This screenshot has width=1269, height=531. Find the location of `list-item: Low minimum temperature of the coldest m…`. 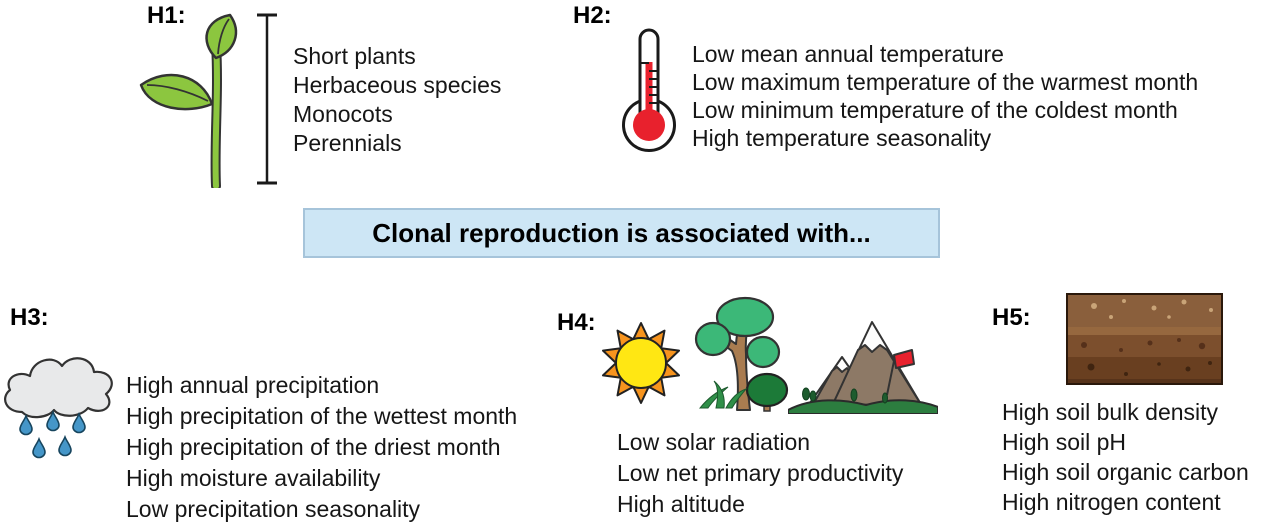

list-item: Low minimum temperature of the coldest m… is located at coordinates (935, 110).